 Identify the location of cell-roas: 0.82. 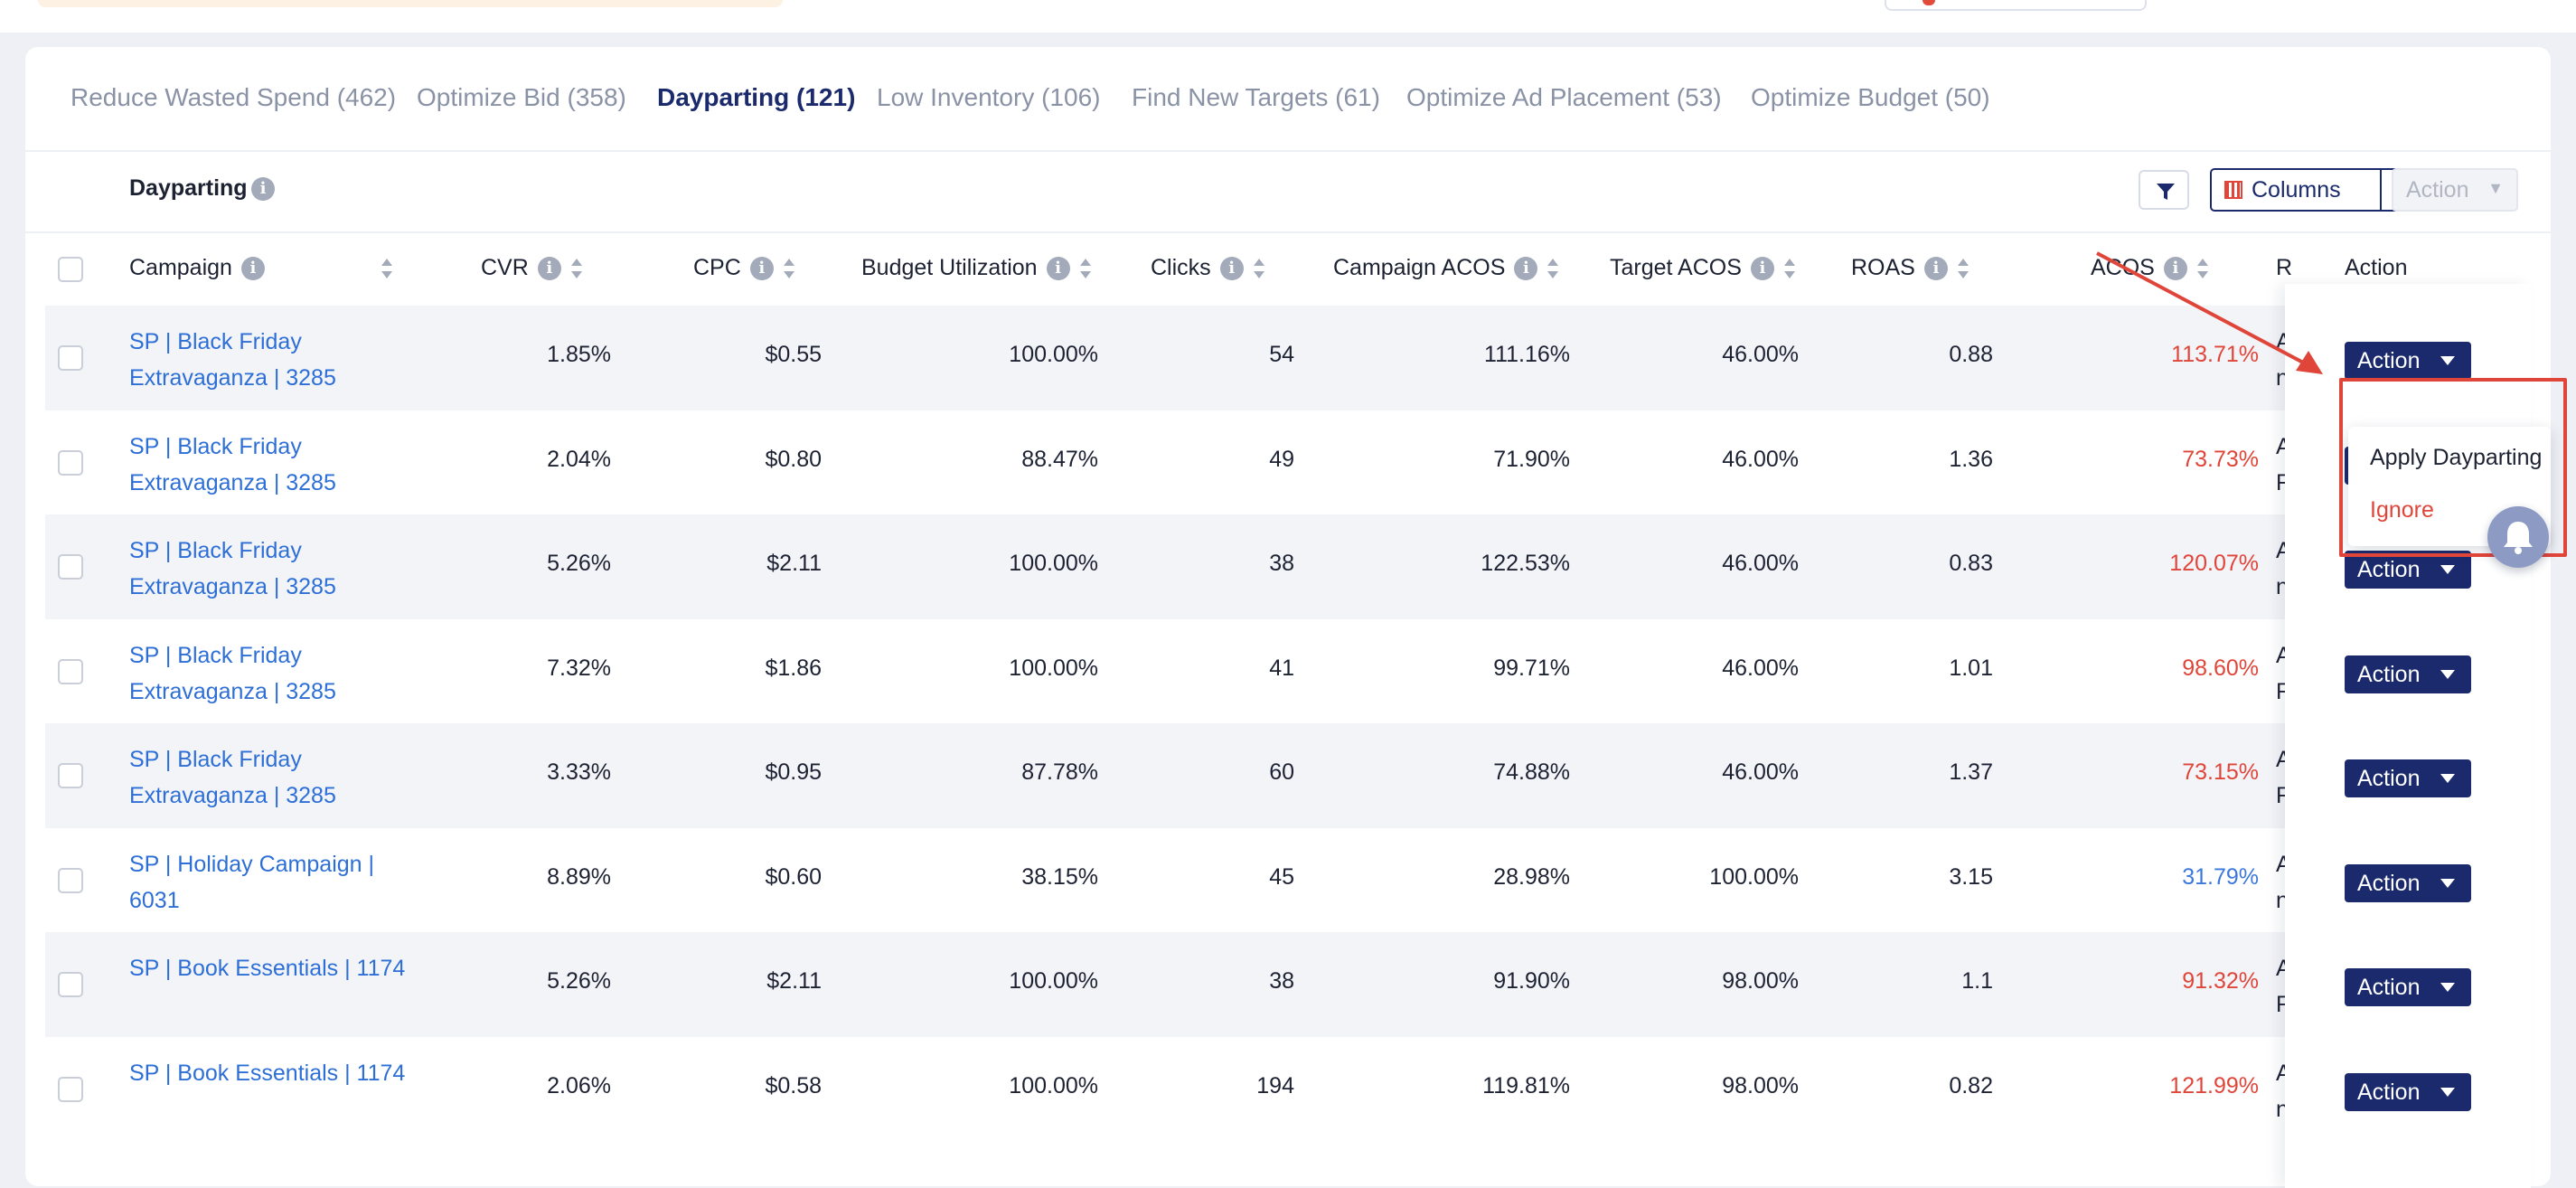
(1971, 1085).